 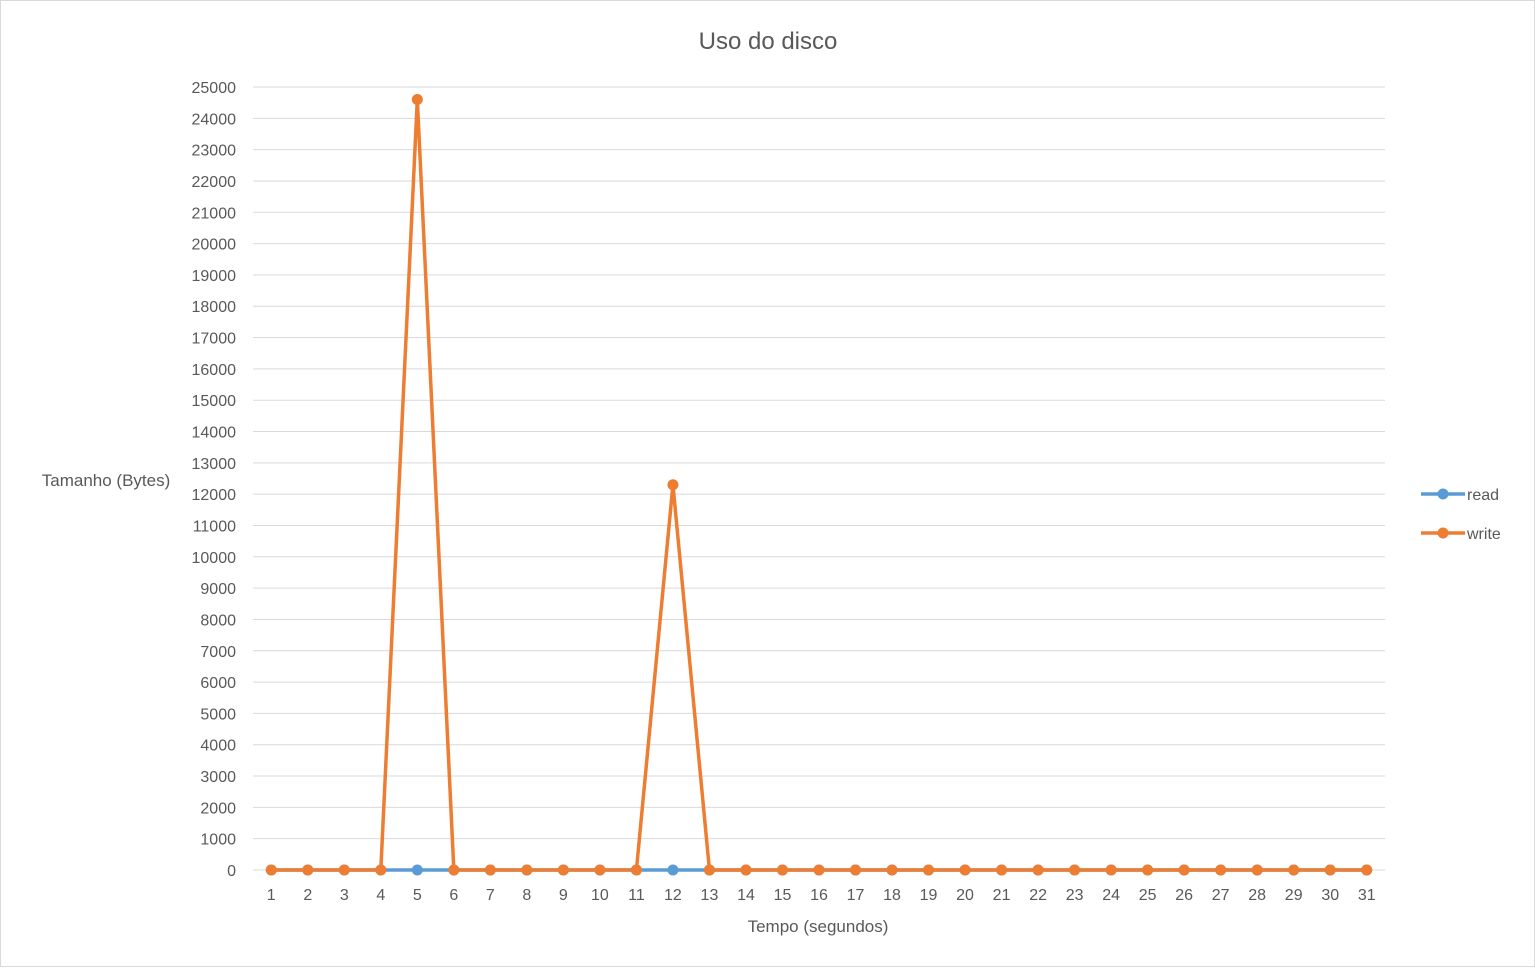 What do you see at coordinates (214, 182) in the screenshot?
I see `y-tick-label: 22000` at bounding box center [214, 182].